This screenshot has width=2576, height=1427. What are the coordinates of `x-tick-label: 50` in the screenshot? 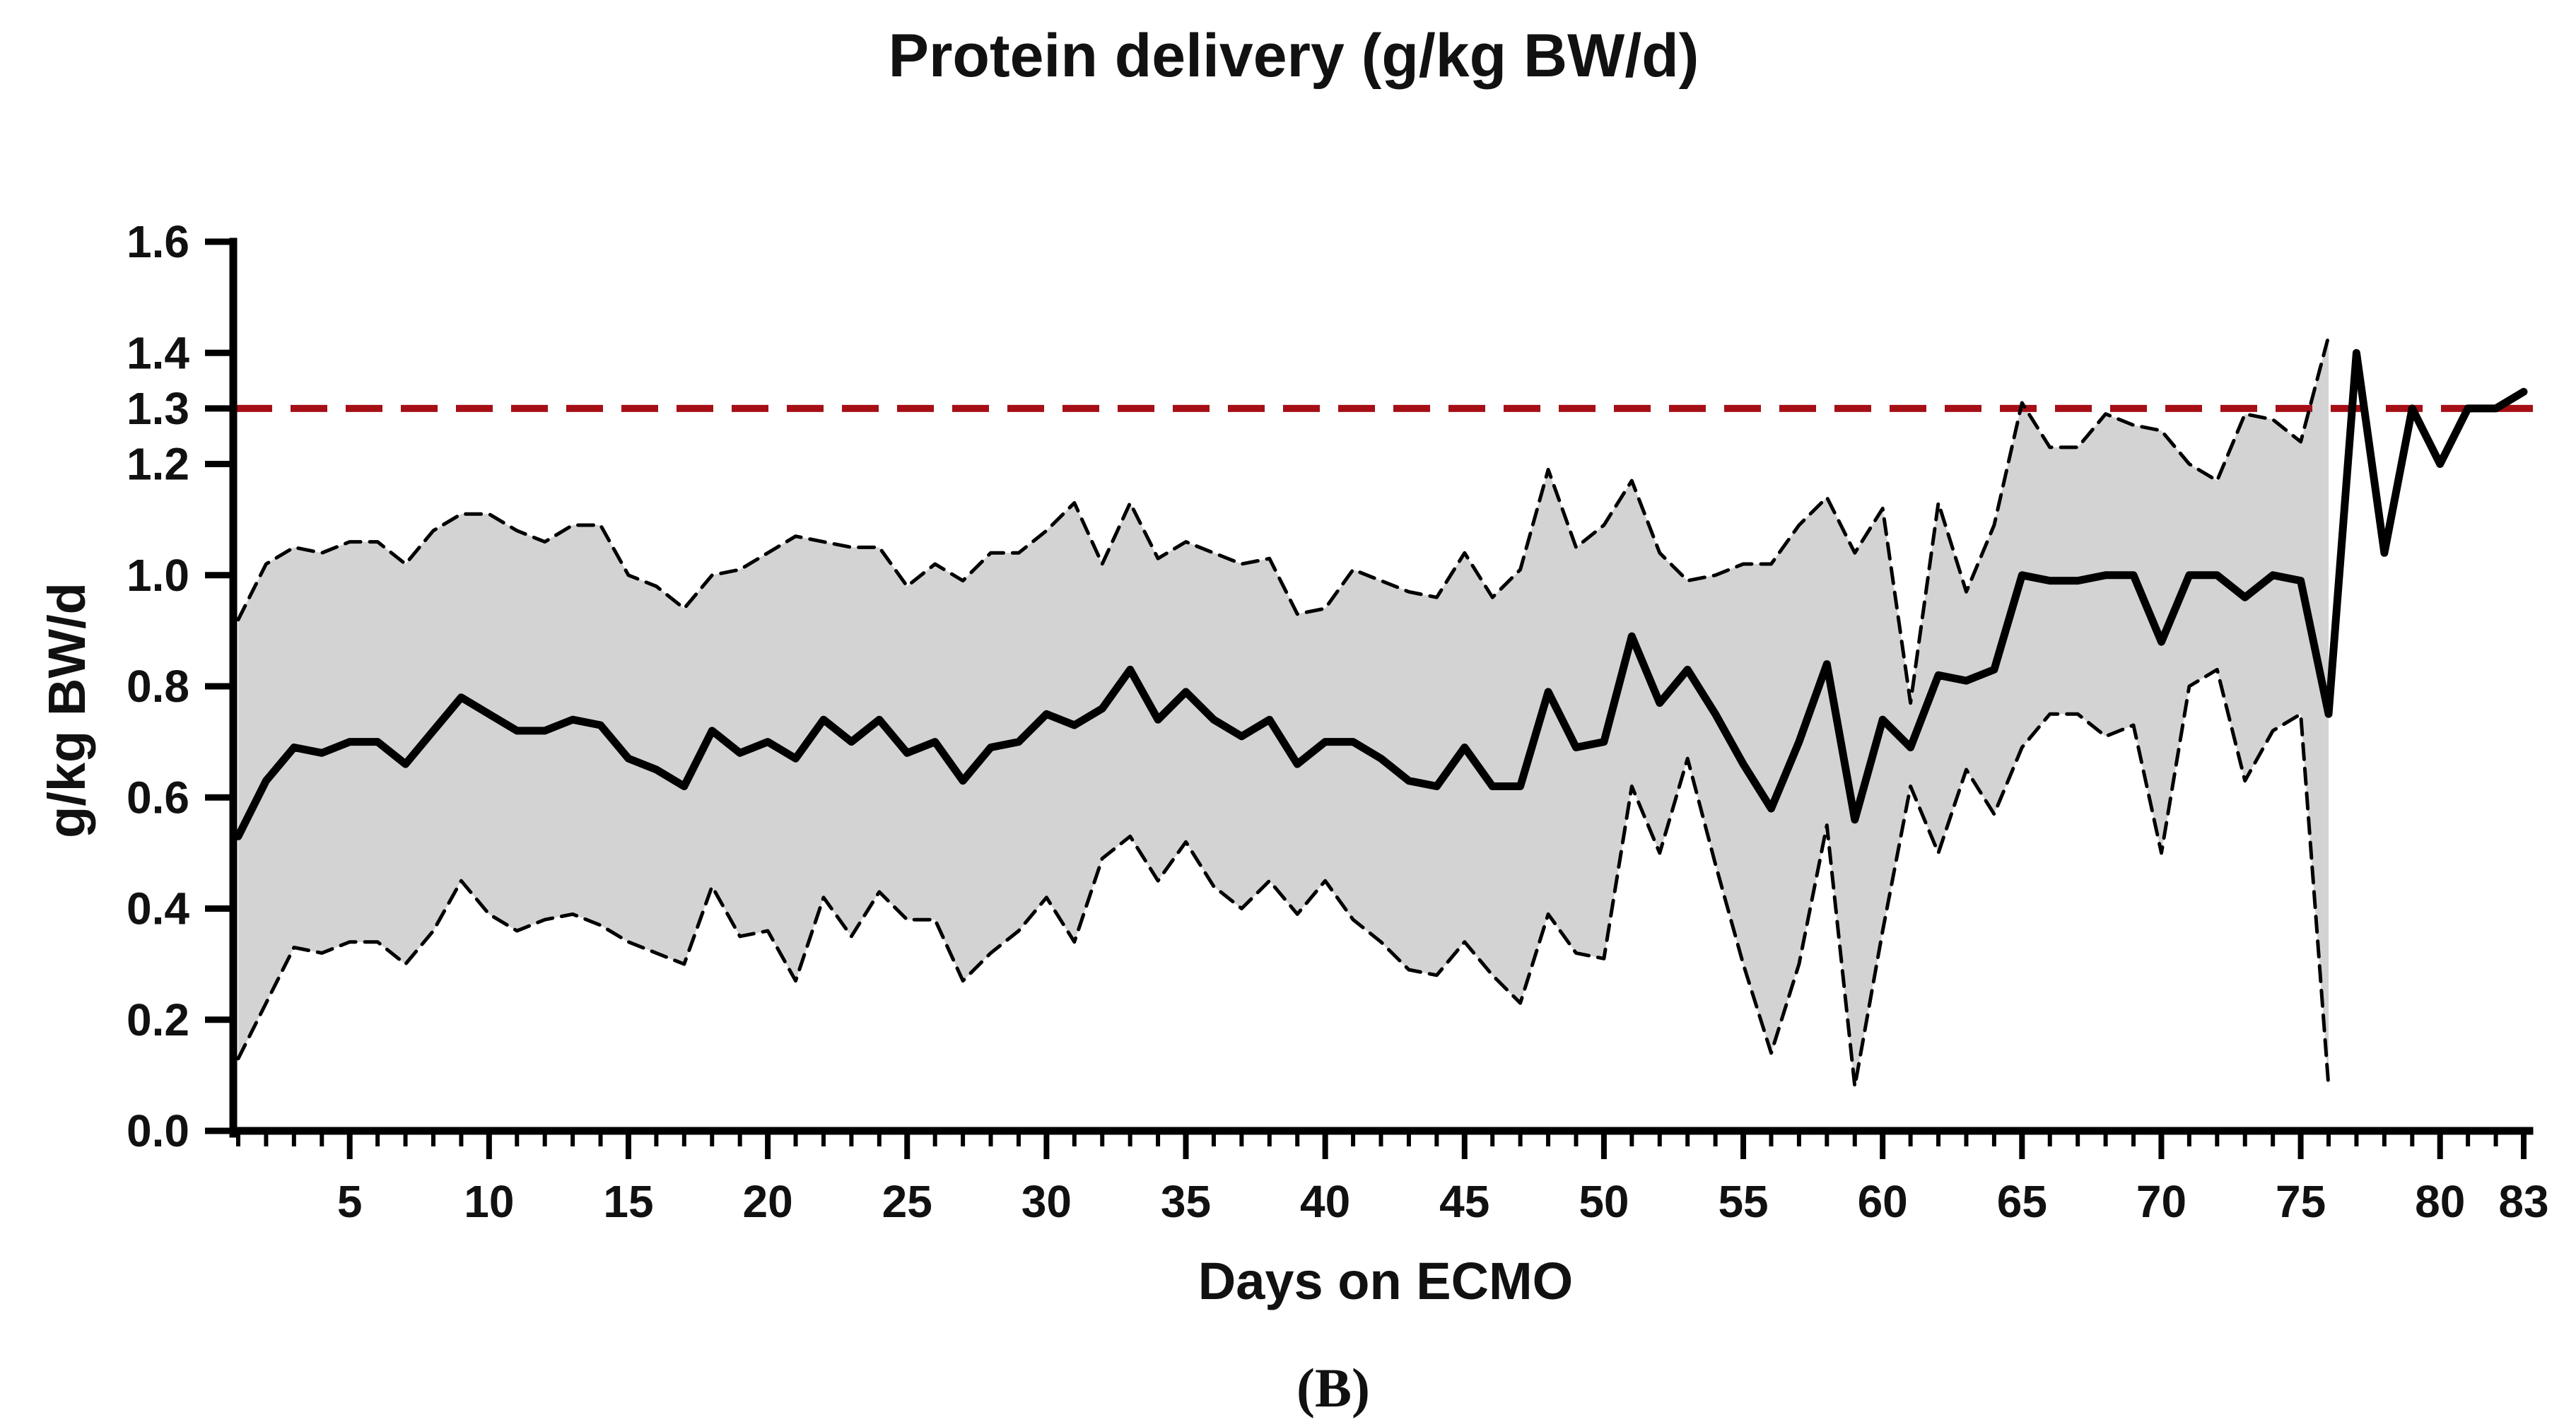 It's located at (1604, 1201).